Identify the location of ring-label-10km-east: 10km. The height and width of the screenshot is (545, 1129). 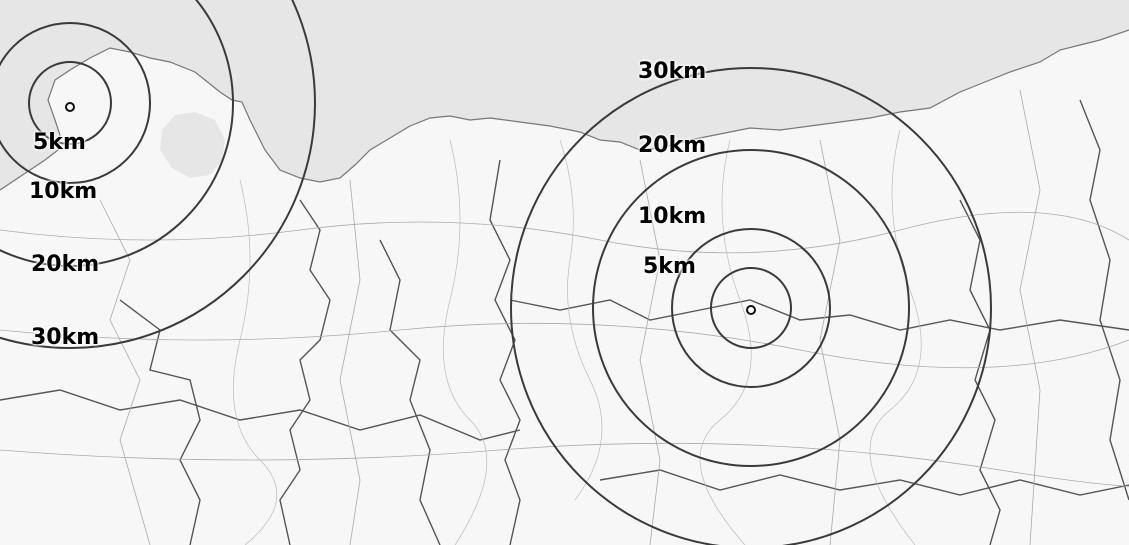
(672, 216).